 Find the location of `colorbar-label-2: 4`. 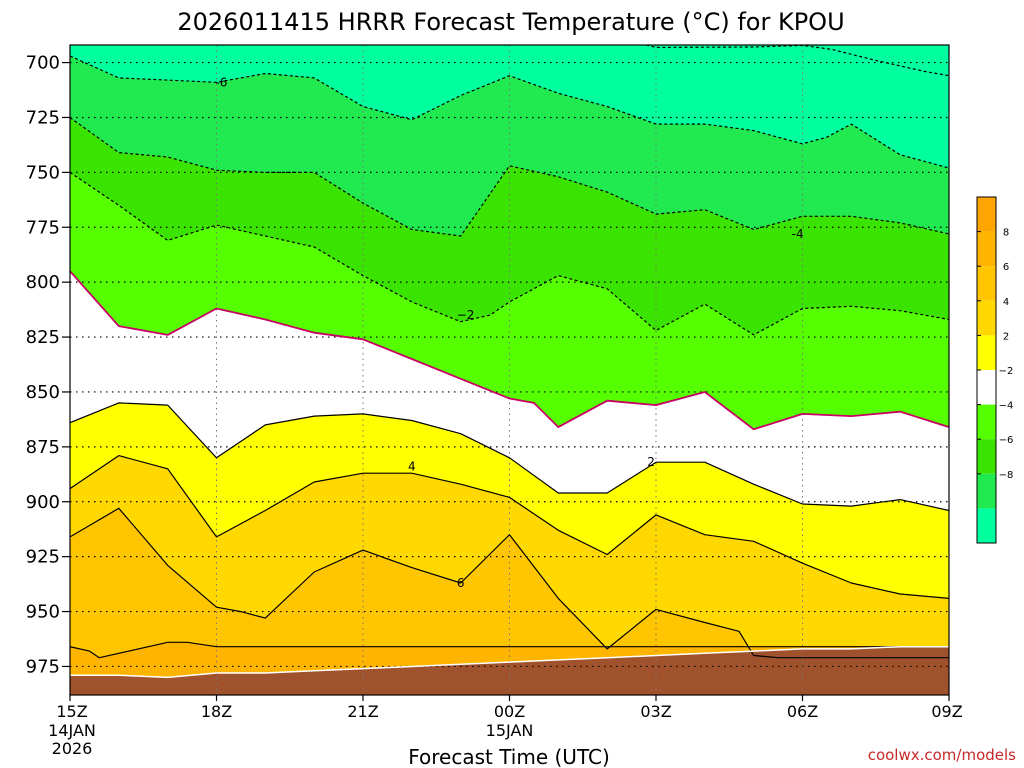

colorbar-label-2: 4 is located at coordinates (1006, 302).